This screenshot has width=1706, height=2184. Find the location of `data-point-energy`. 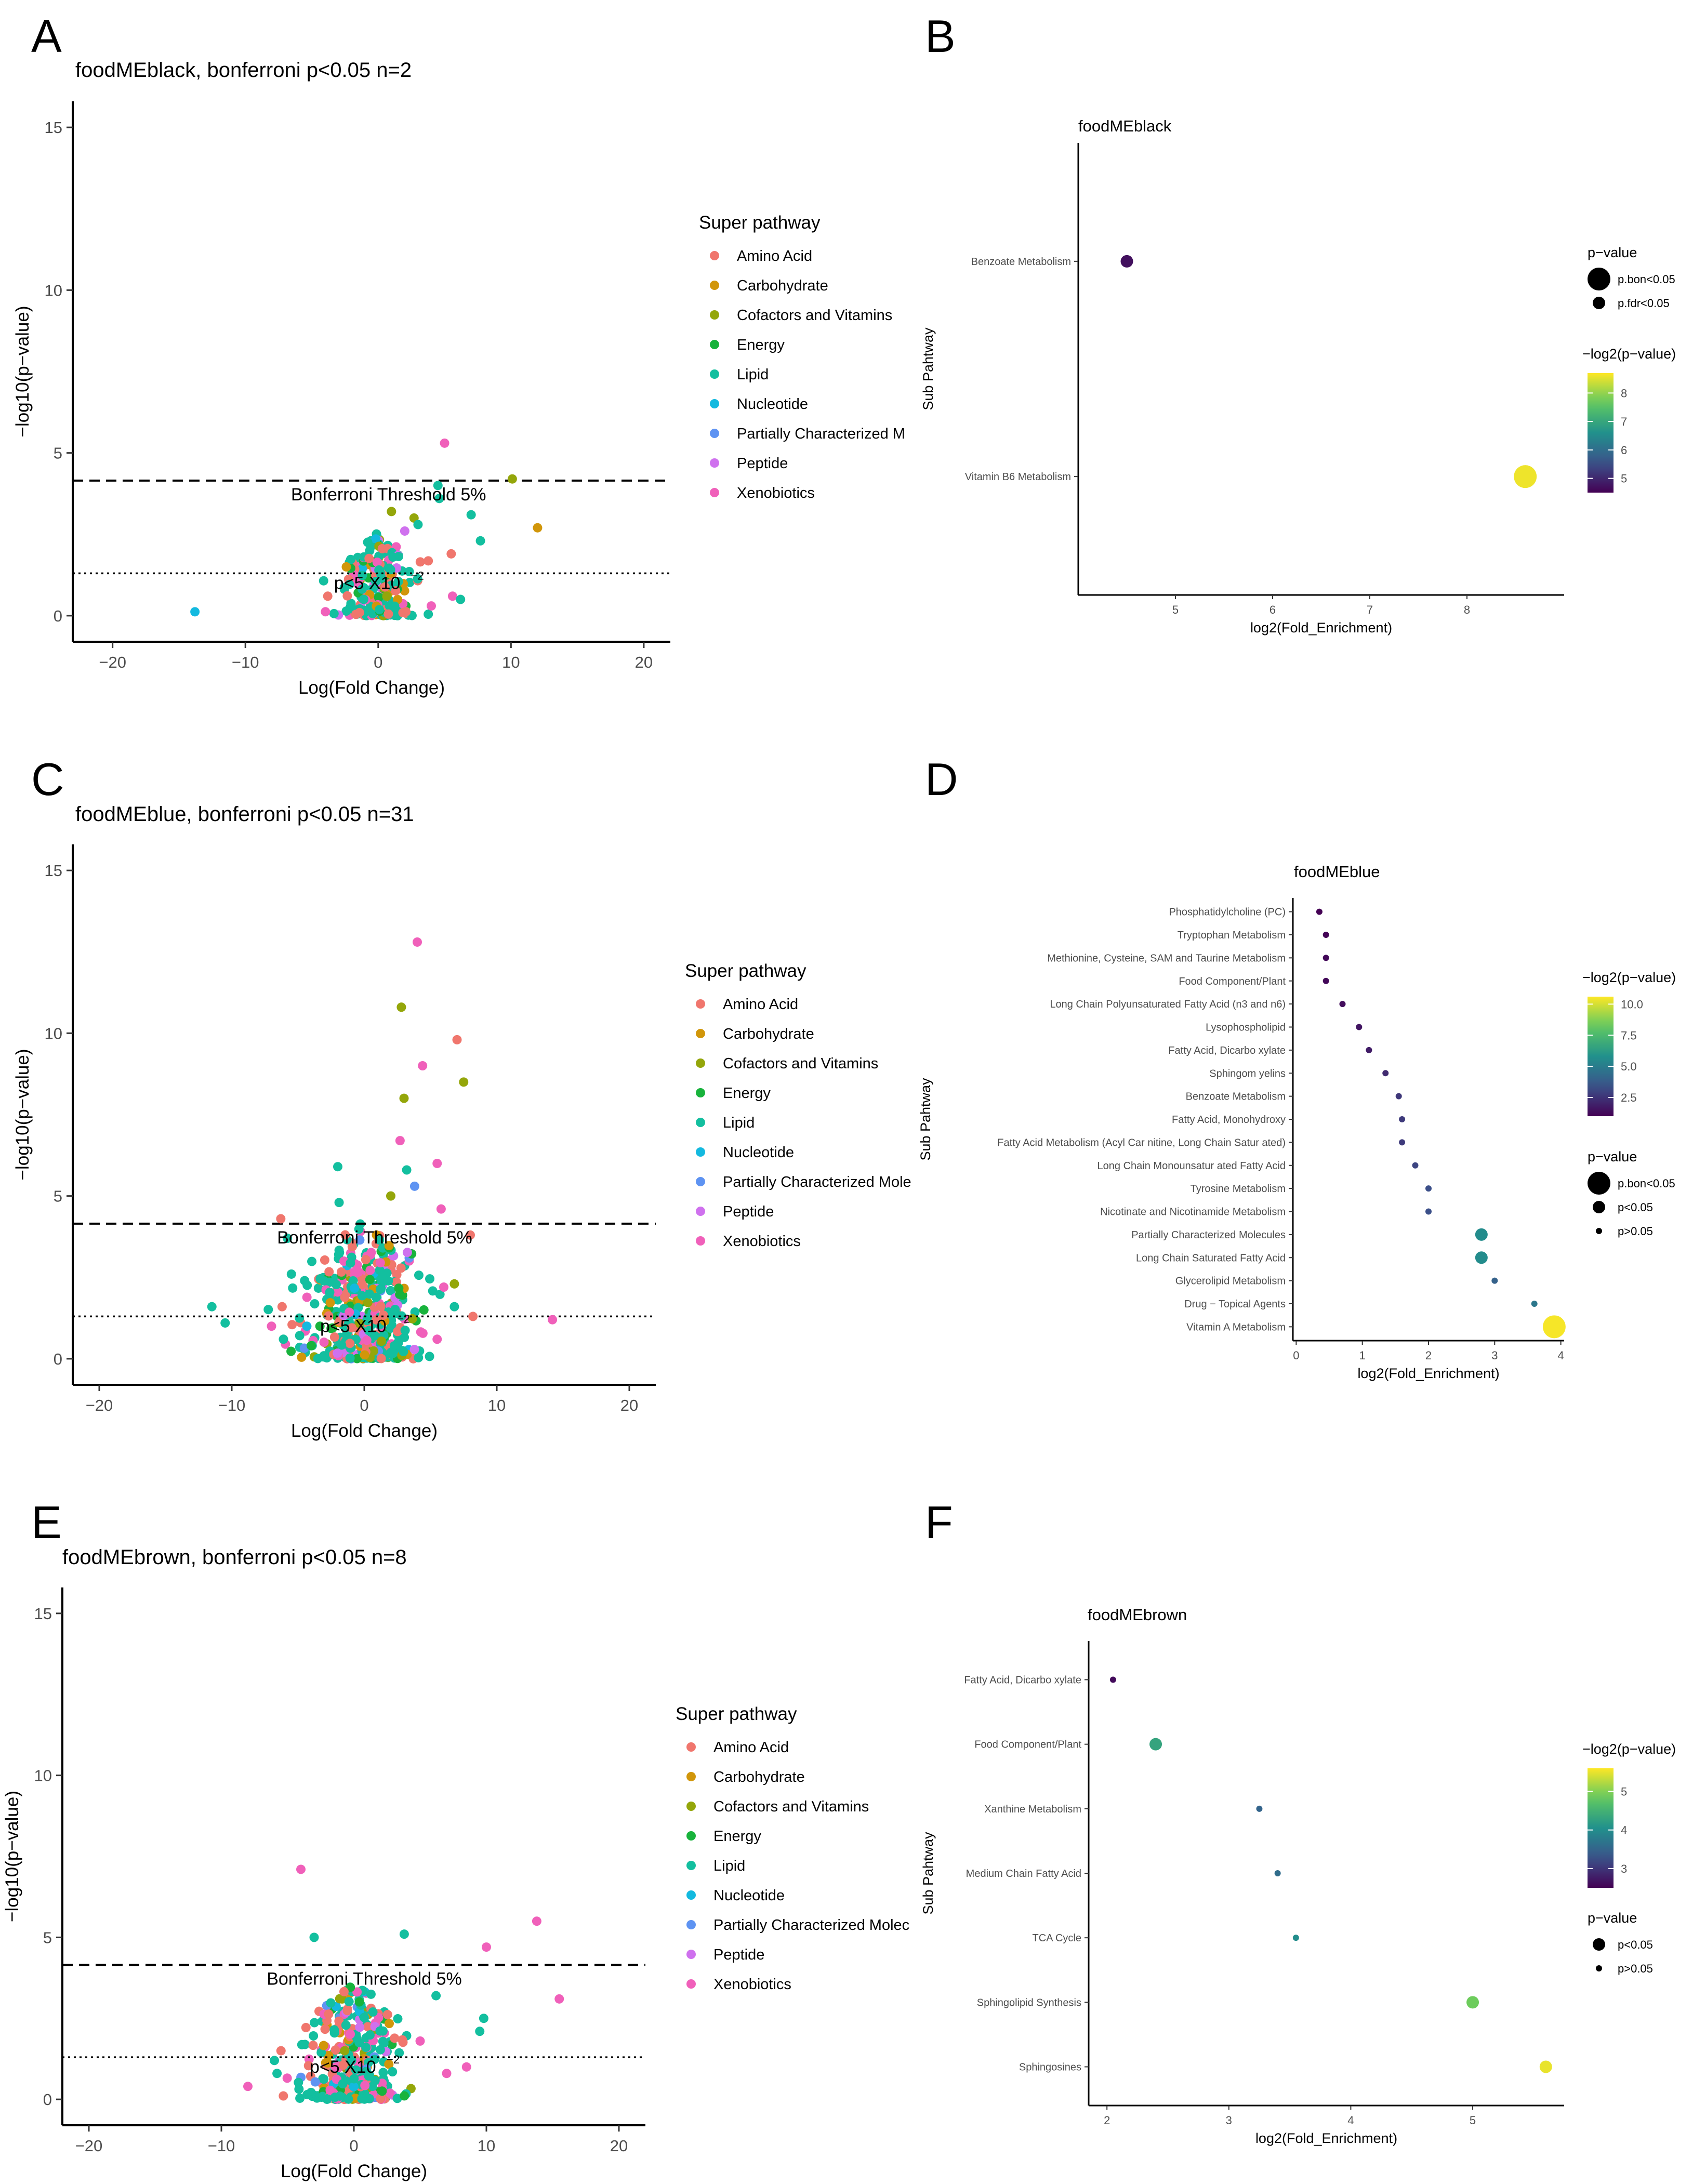

data-point-energy is located at coordinates (311, 1346).